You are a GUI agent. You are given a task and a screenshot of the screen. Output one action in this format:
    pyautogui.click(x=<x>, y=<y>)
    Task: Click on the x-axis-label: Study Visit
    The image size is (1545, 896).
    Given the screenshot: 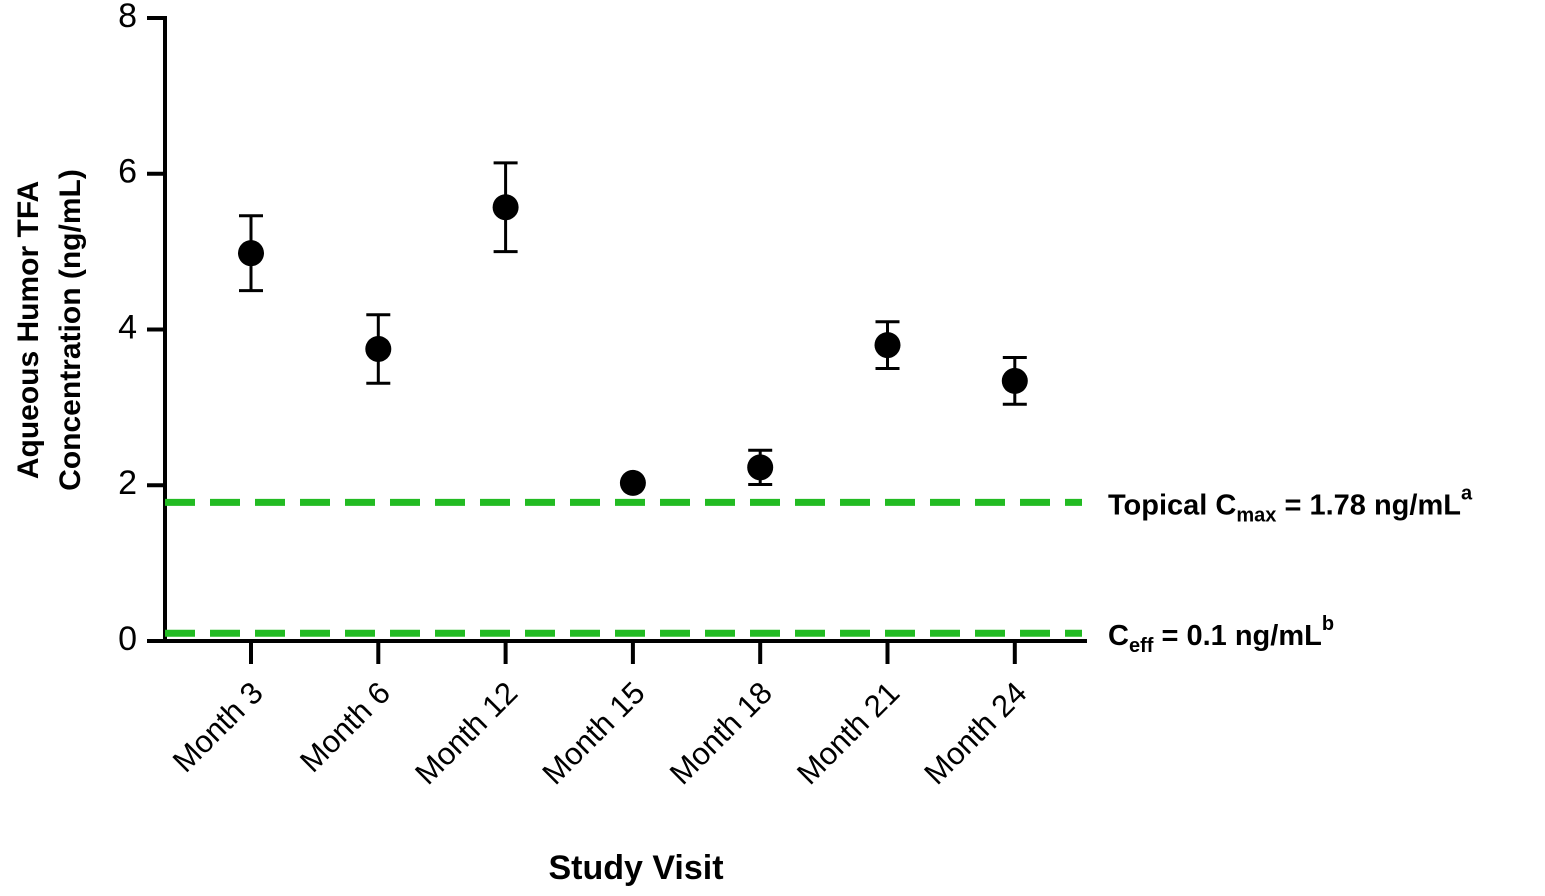 What is the action you would take?
    pyautogui.click(x=635, y=868)
    